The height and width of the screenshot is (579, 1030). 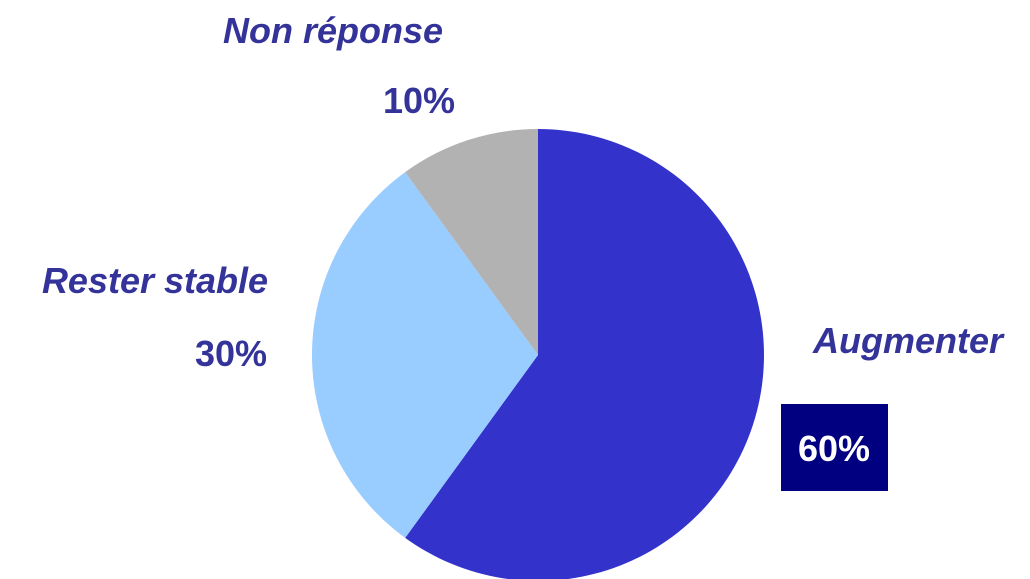 I want to click on value-label-rester-stable: 30%, so click(x=231, y=353).